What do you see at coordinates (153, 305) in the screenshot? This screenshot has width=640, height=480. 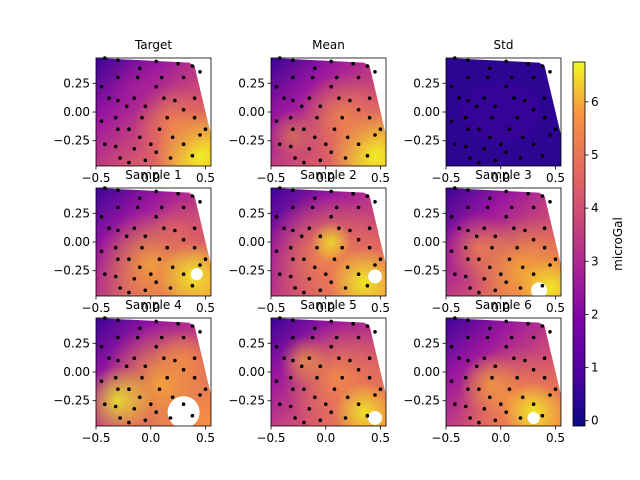 I see `subplot-title: Sample 4` at bounding box center [153, 305].